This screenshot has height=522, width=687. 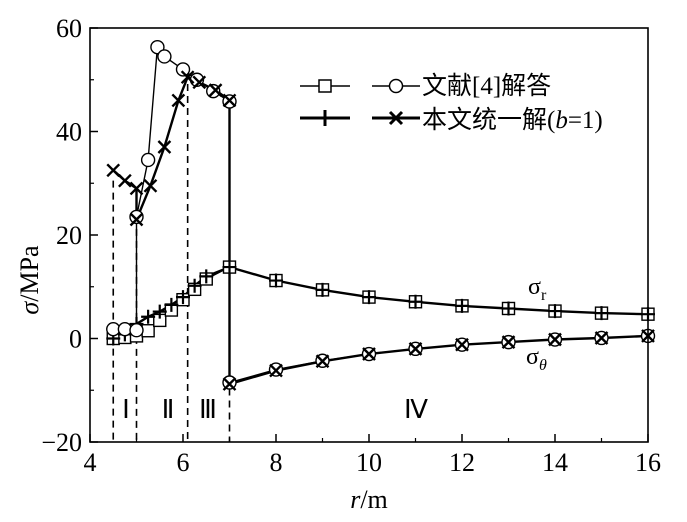 What do you see at coordinates (555, 462) in the screenshot?
I see `x-tick-label: 14` at bounding box center [555, 462].